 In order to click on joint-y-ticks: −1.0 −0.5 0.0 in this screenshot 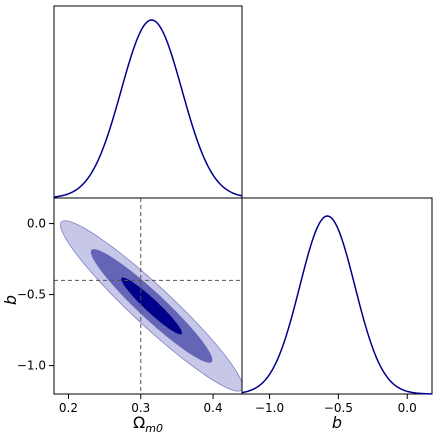, I will do `click(35, 295)`.